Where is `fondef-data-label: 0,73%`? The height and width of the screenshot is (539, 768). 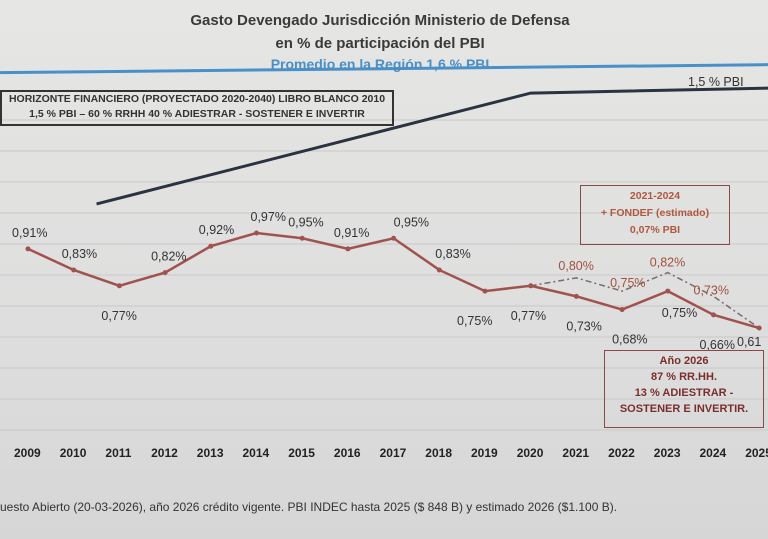 fondef-data-label: 0,73% is located at coordinates (711, 290).